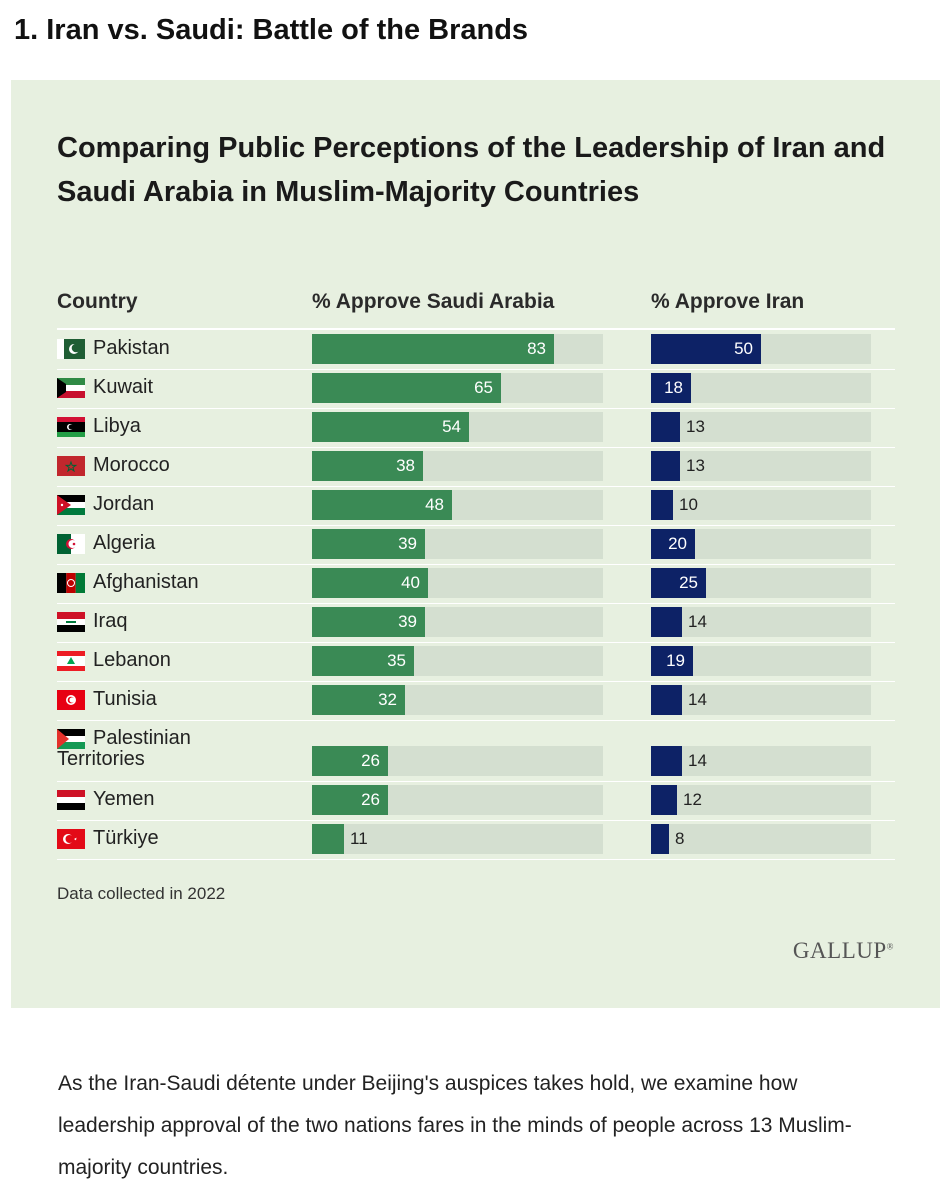 This screenshot has height=1200, width=949. Describe the element at coordinates (97, 301) in the screenshot. I see `column-header-country: Country` at that location.